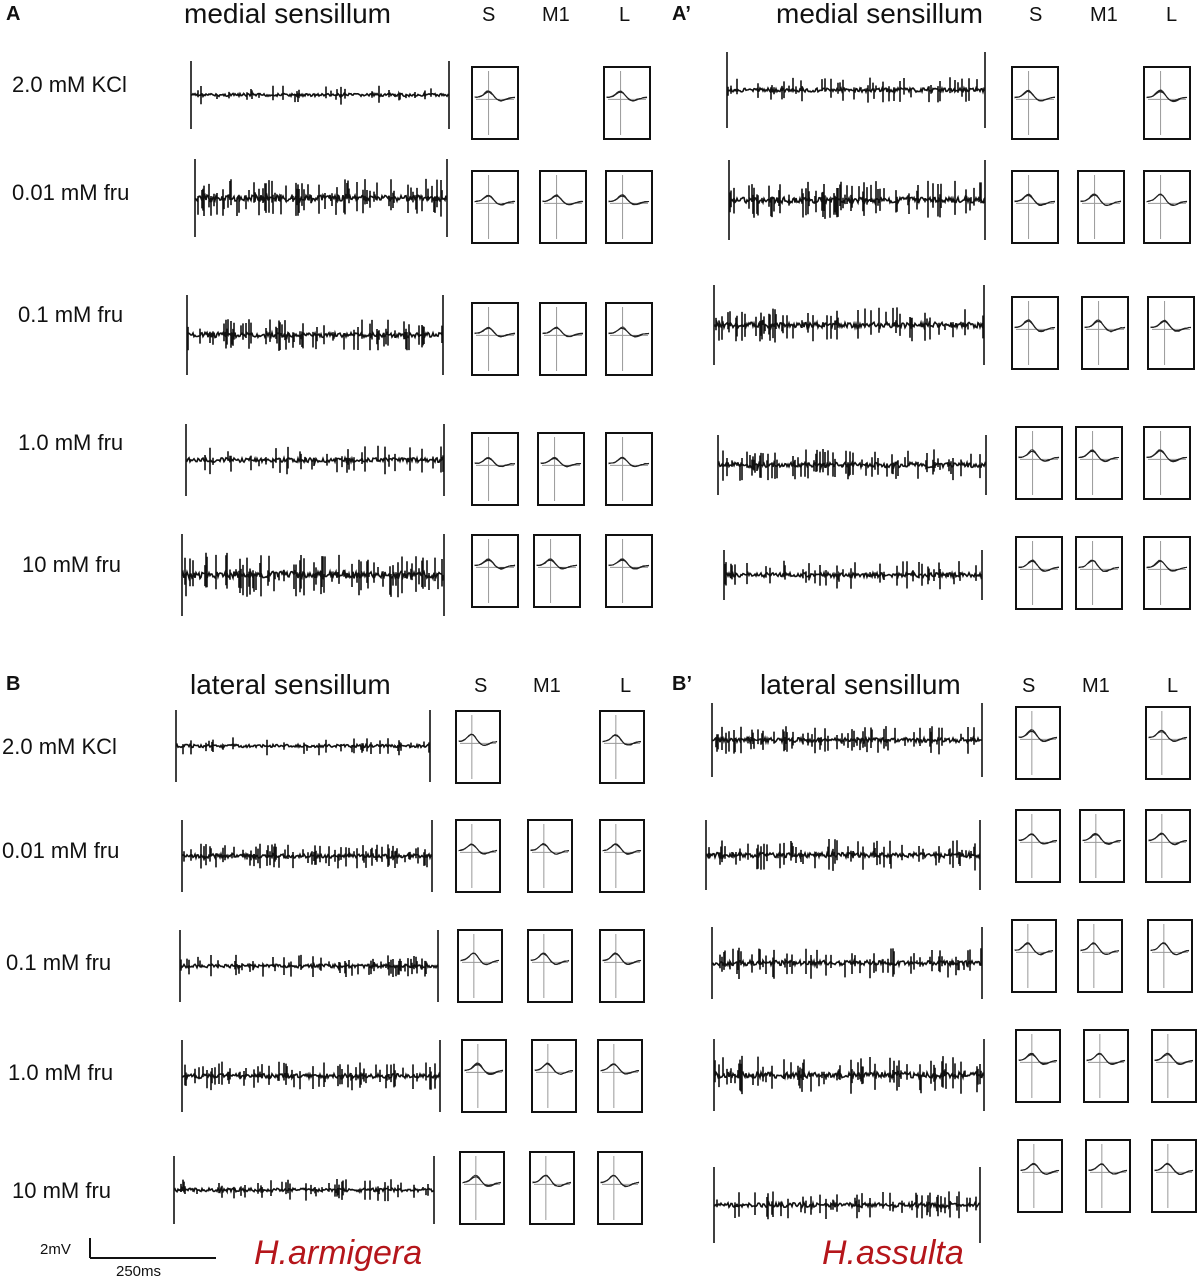 The width and height of the screenshot is (1200, 1282). I want to click on conc-label-b-01: 0.1 mM fru, so click(59, 962).